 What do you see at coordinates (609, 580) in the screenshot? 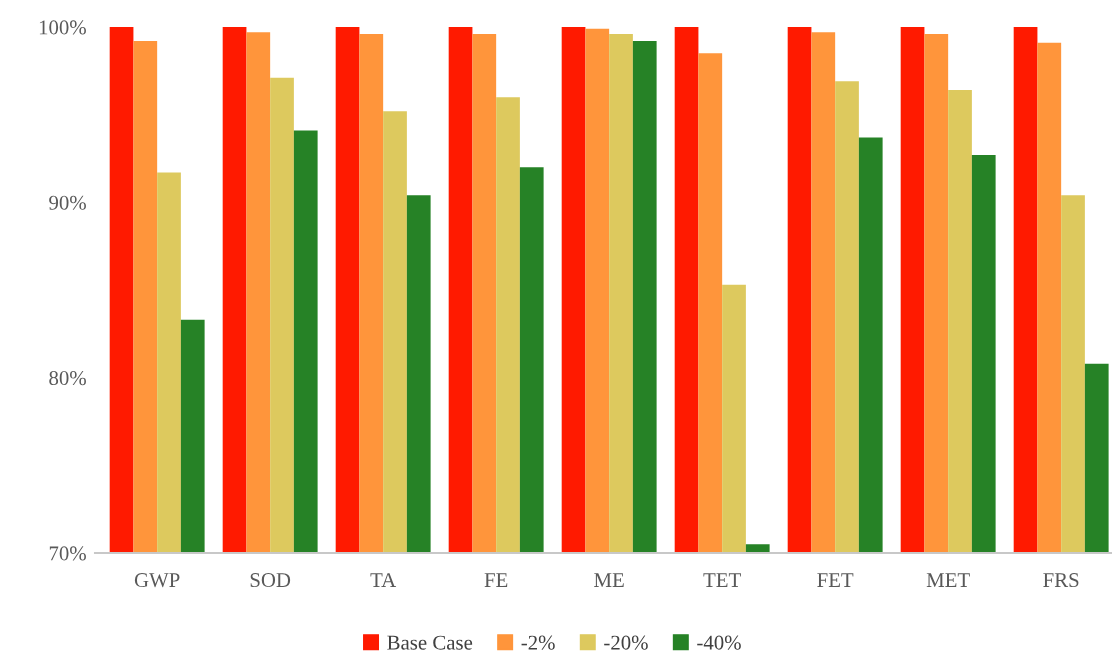
I see `x-tick-label: ME` at bounding box center [609, 580].